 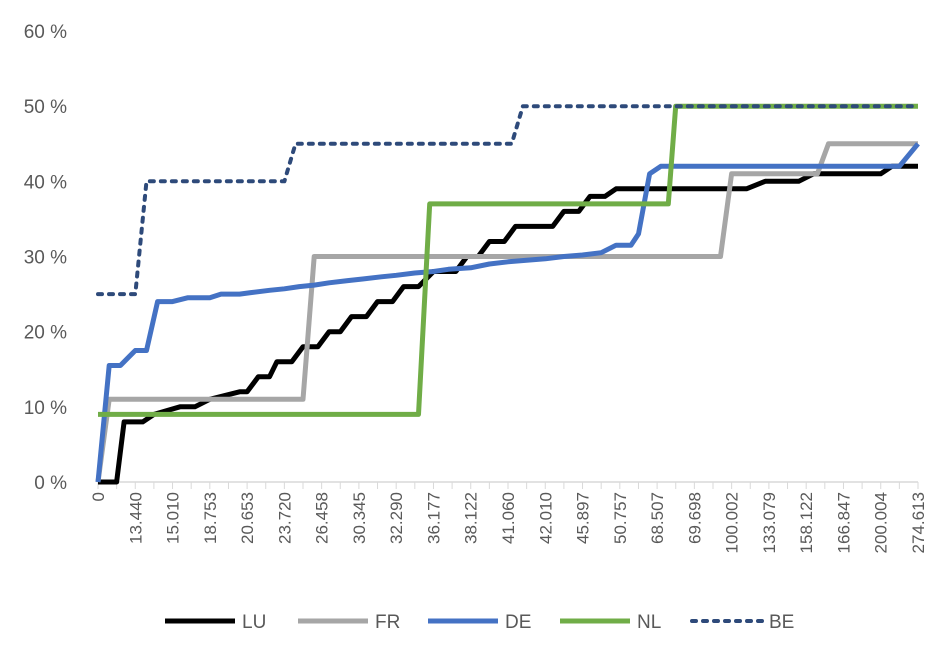 I want to click on x-tick-label: 32.290, so click(x=396, y=518).